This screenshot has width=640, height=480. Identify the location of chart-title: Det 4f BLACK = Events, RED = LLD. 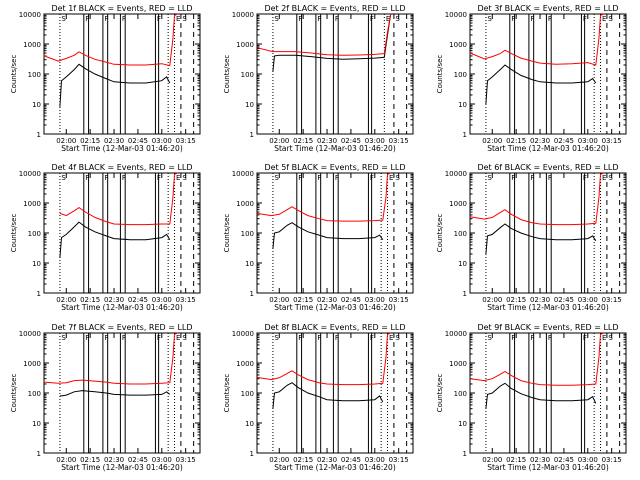
(121, 167).